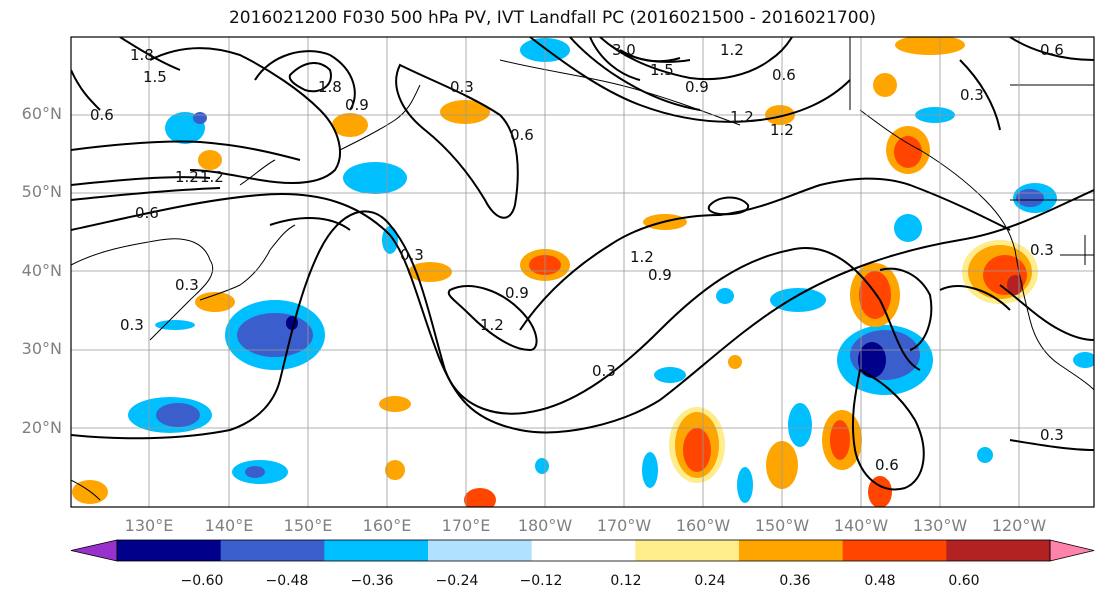  I want to click on colorbar-tick-label: −0.48, so click(287, 581).